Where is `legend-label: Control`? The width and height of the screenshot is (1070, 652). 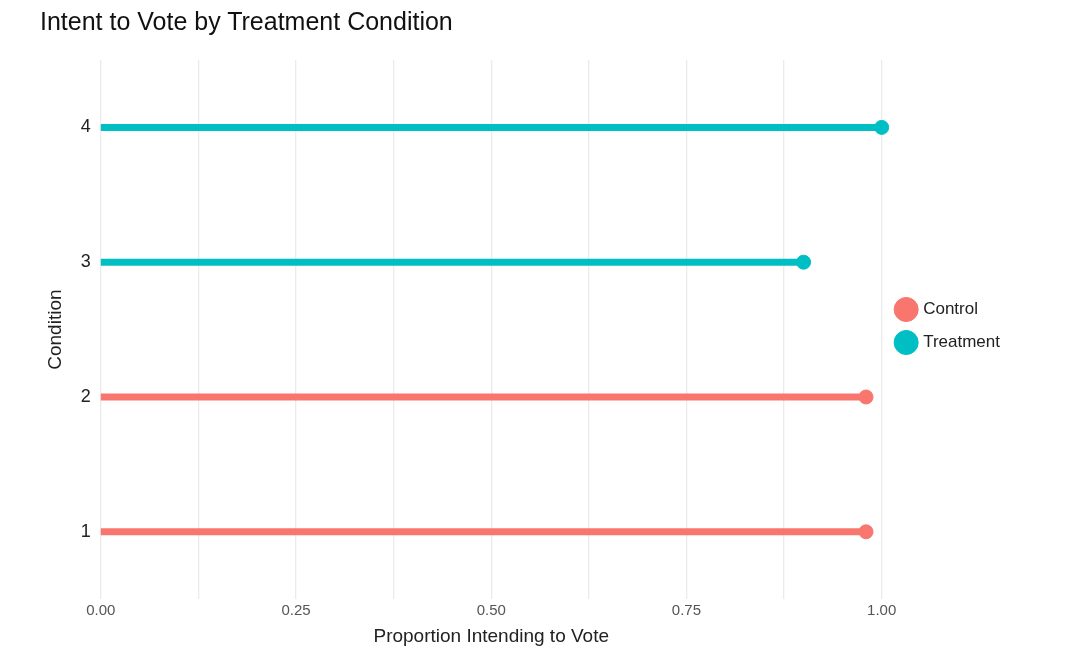
legend-label: Control is located at coordinates (950, 309).